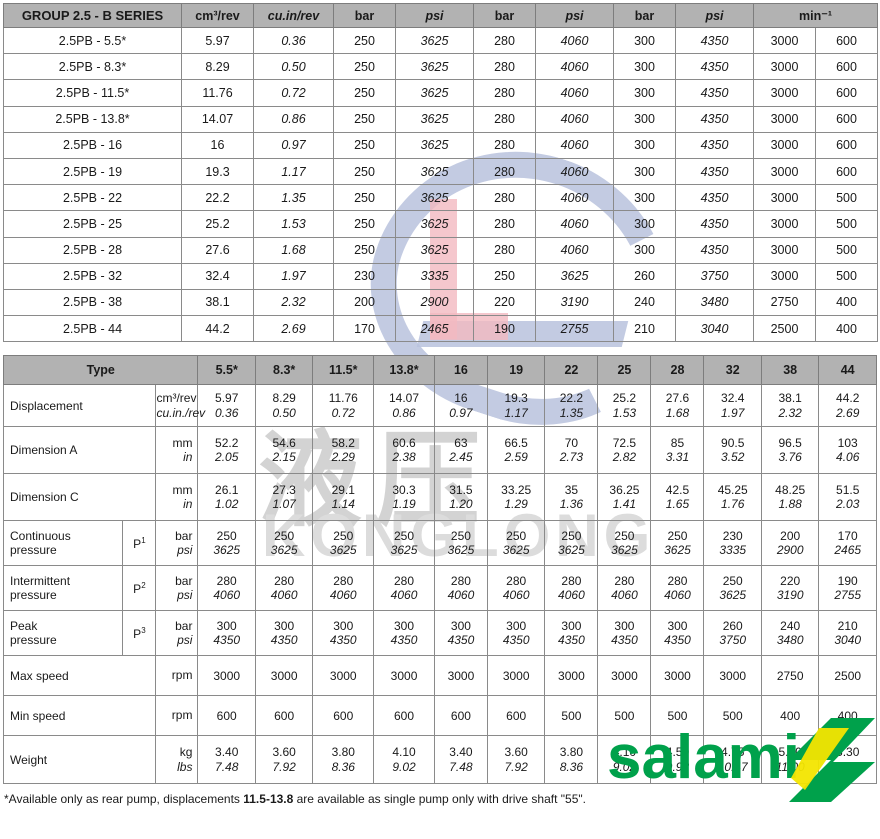 The height and width of the screenshot is (839, 880). What do you see at coordinates (227, 457) in the screenshot?
I see `value-secondary: 2.05` at bounding box center [227, 457].